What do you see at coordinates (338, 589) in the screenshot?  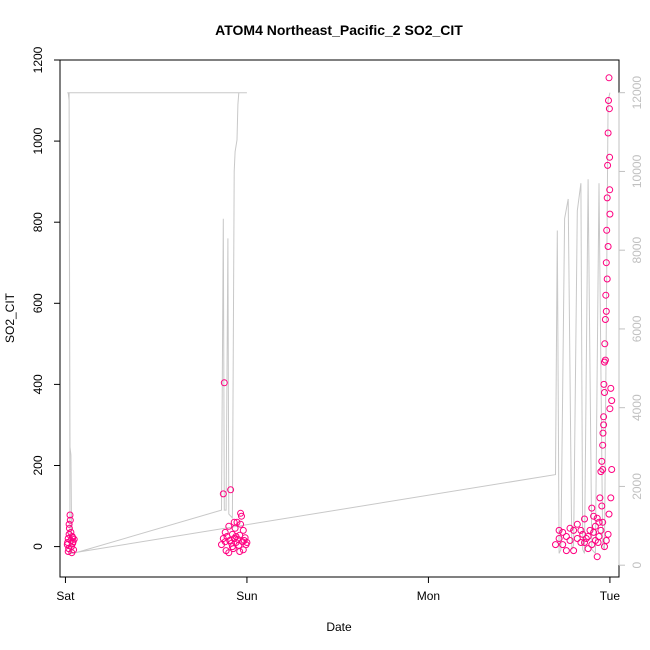 I see `x-axis: Sat Sun Mon Tue` at bounding box center [338, 589].